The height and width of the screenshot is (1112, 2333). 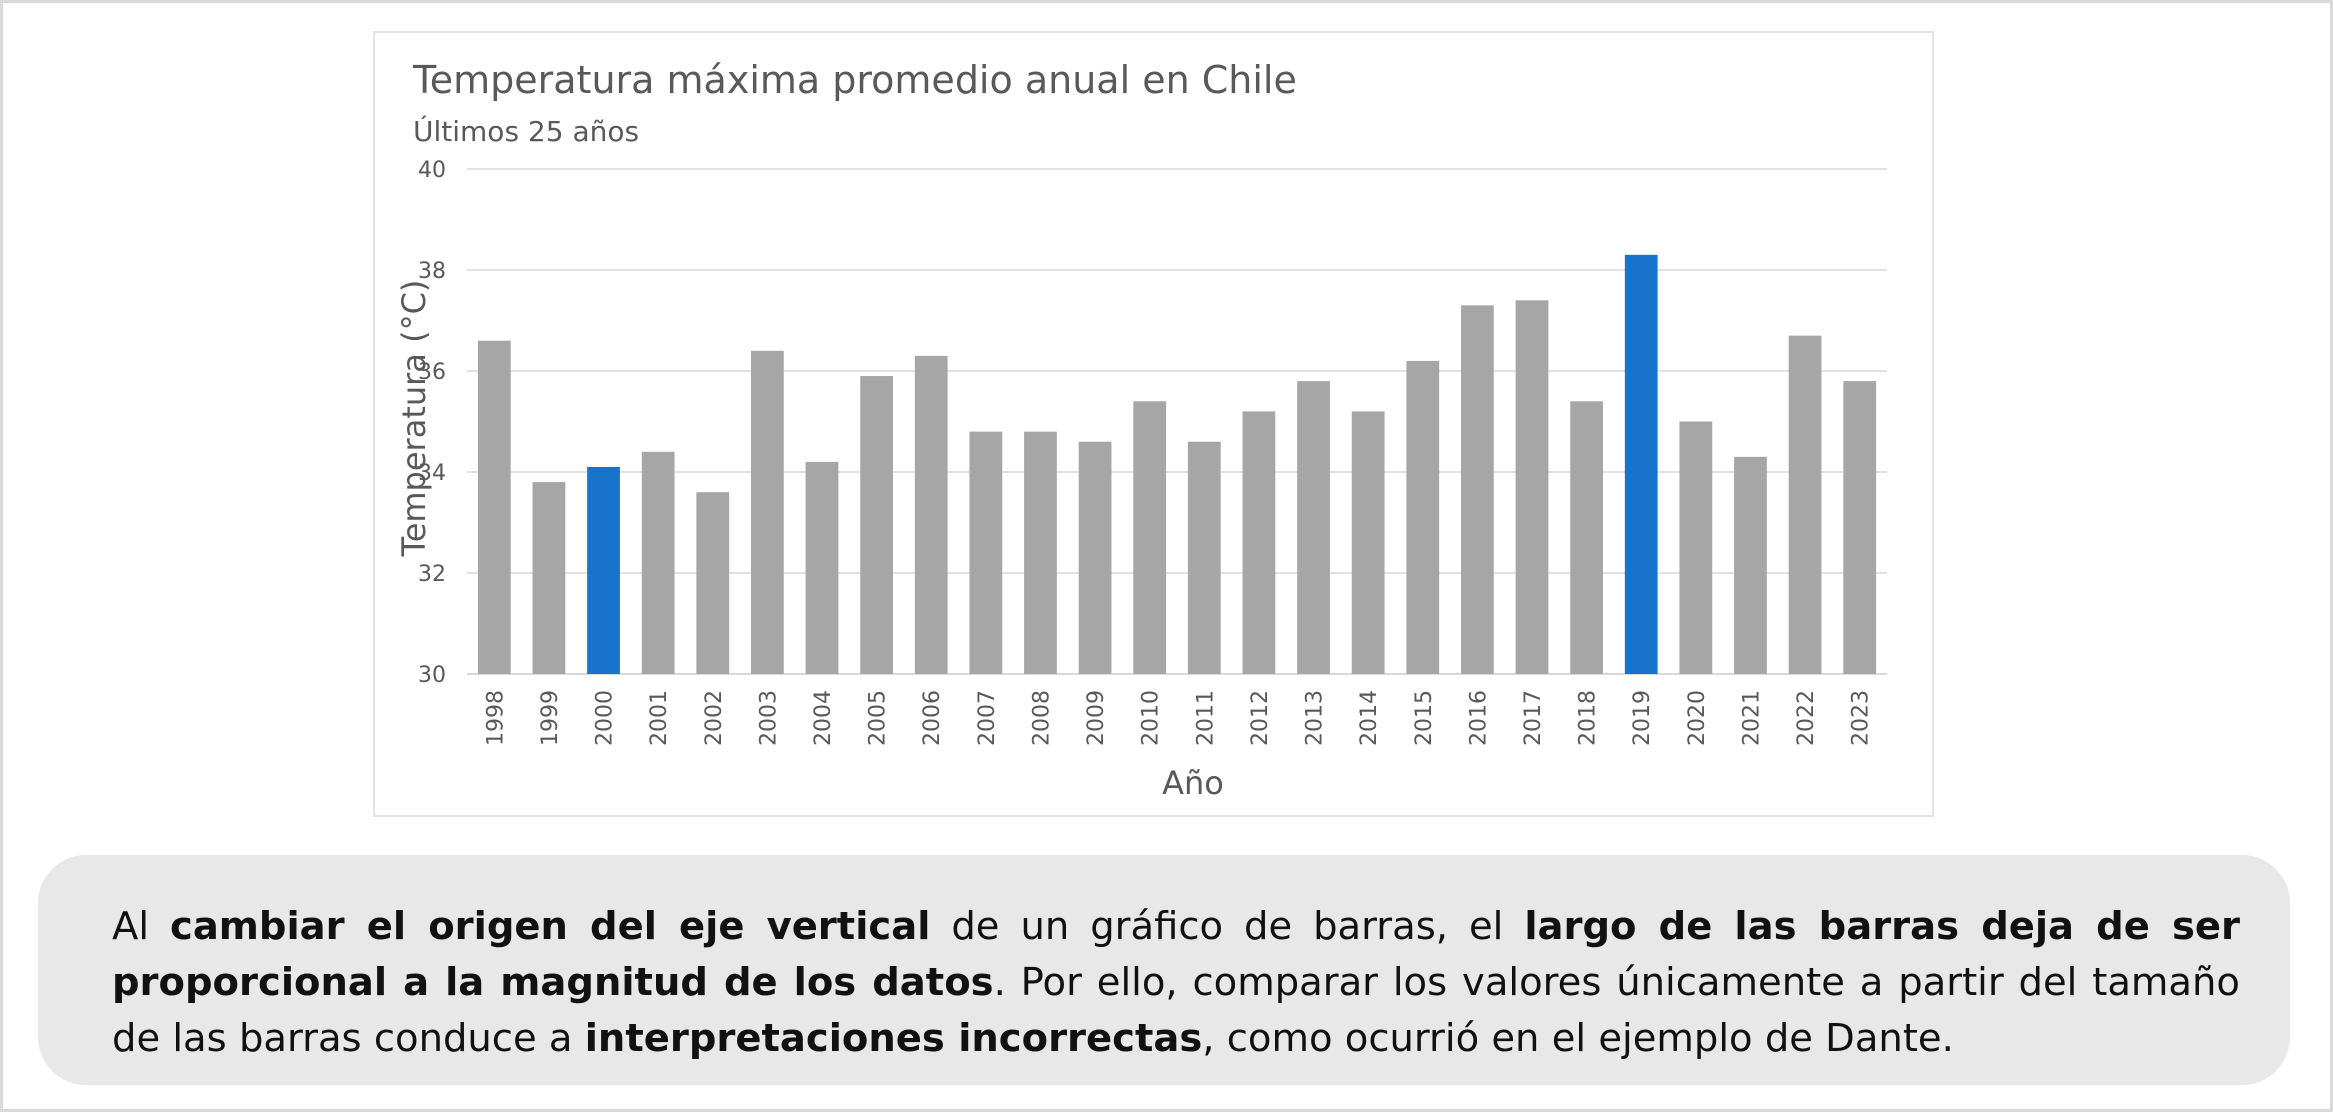 I want to click on bar-2014, so click(x=1368, y=542).